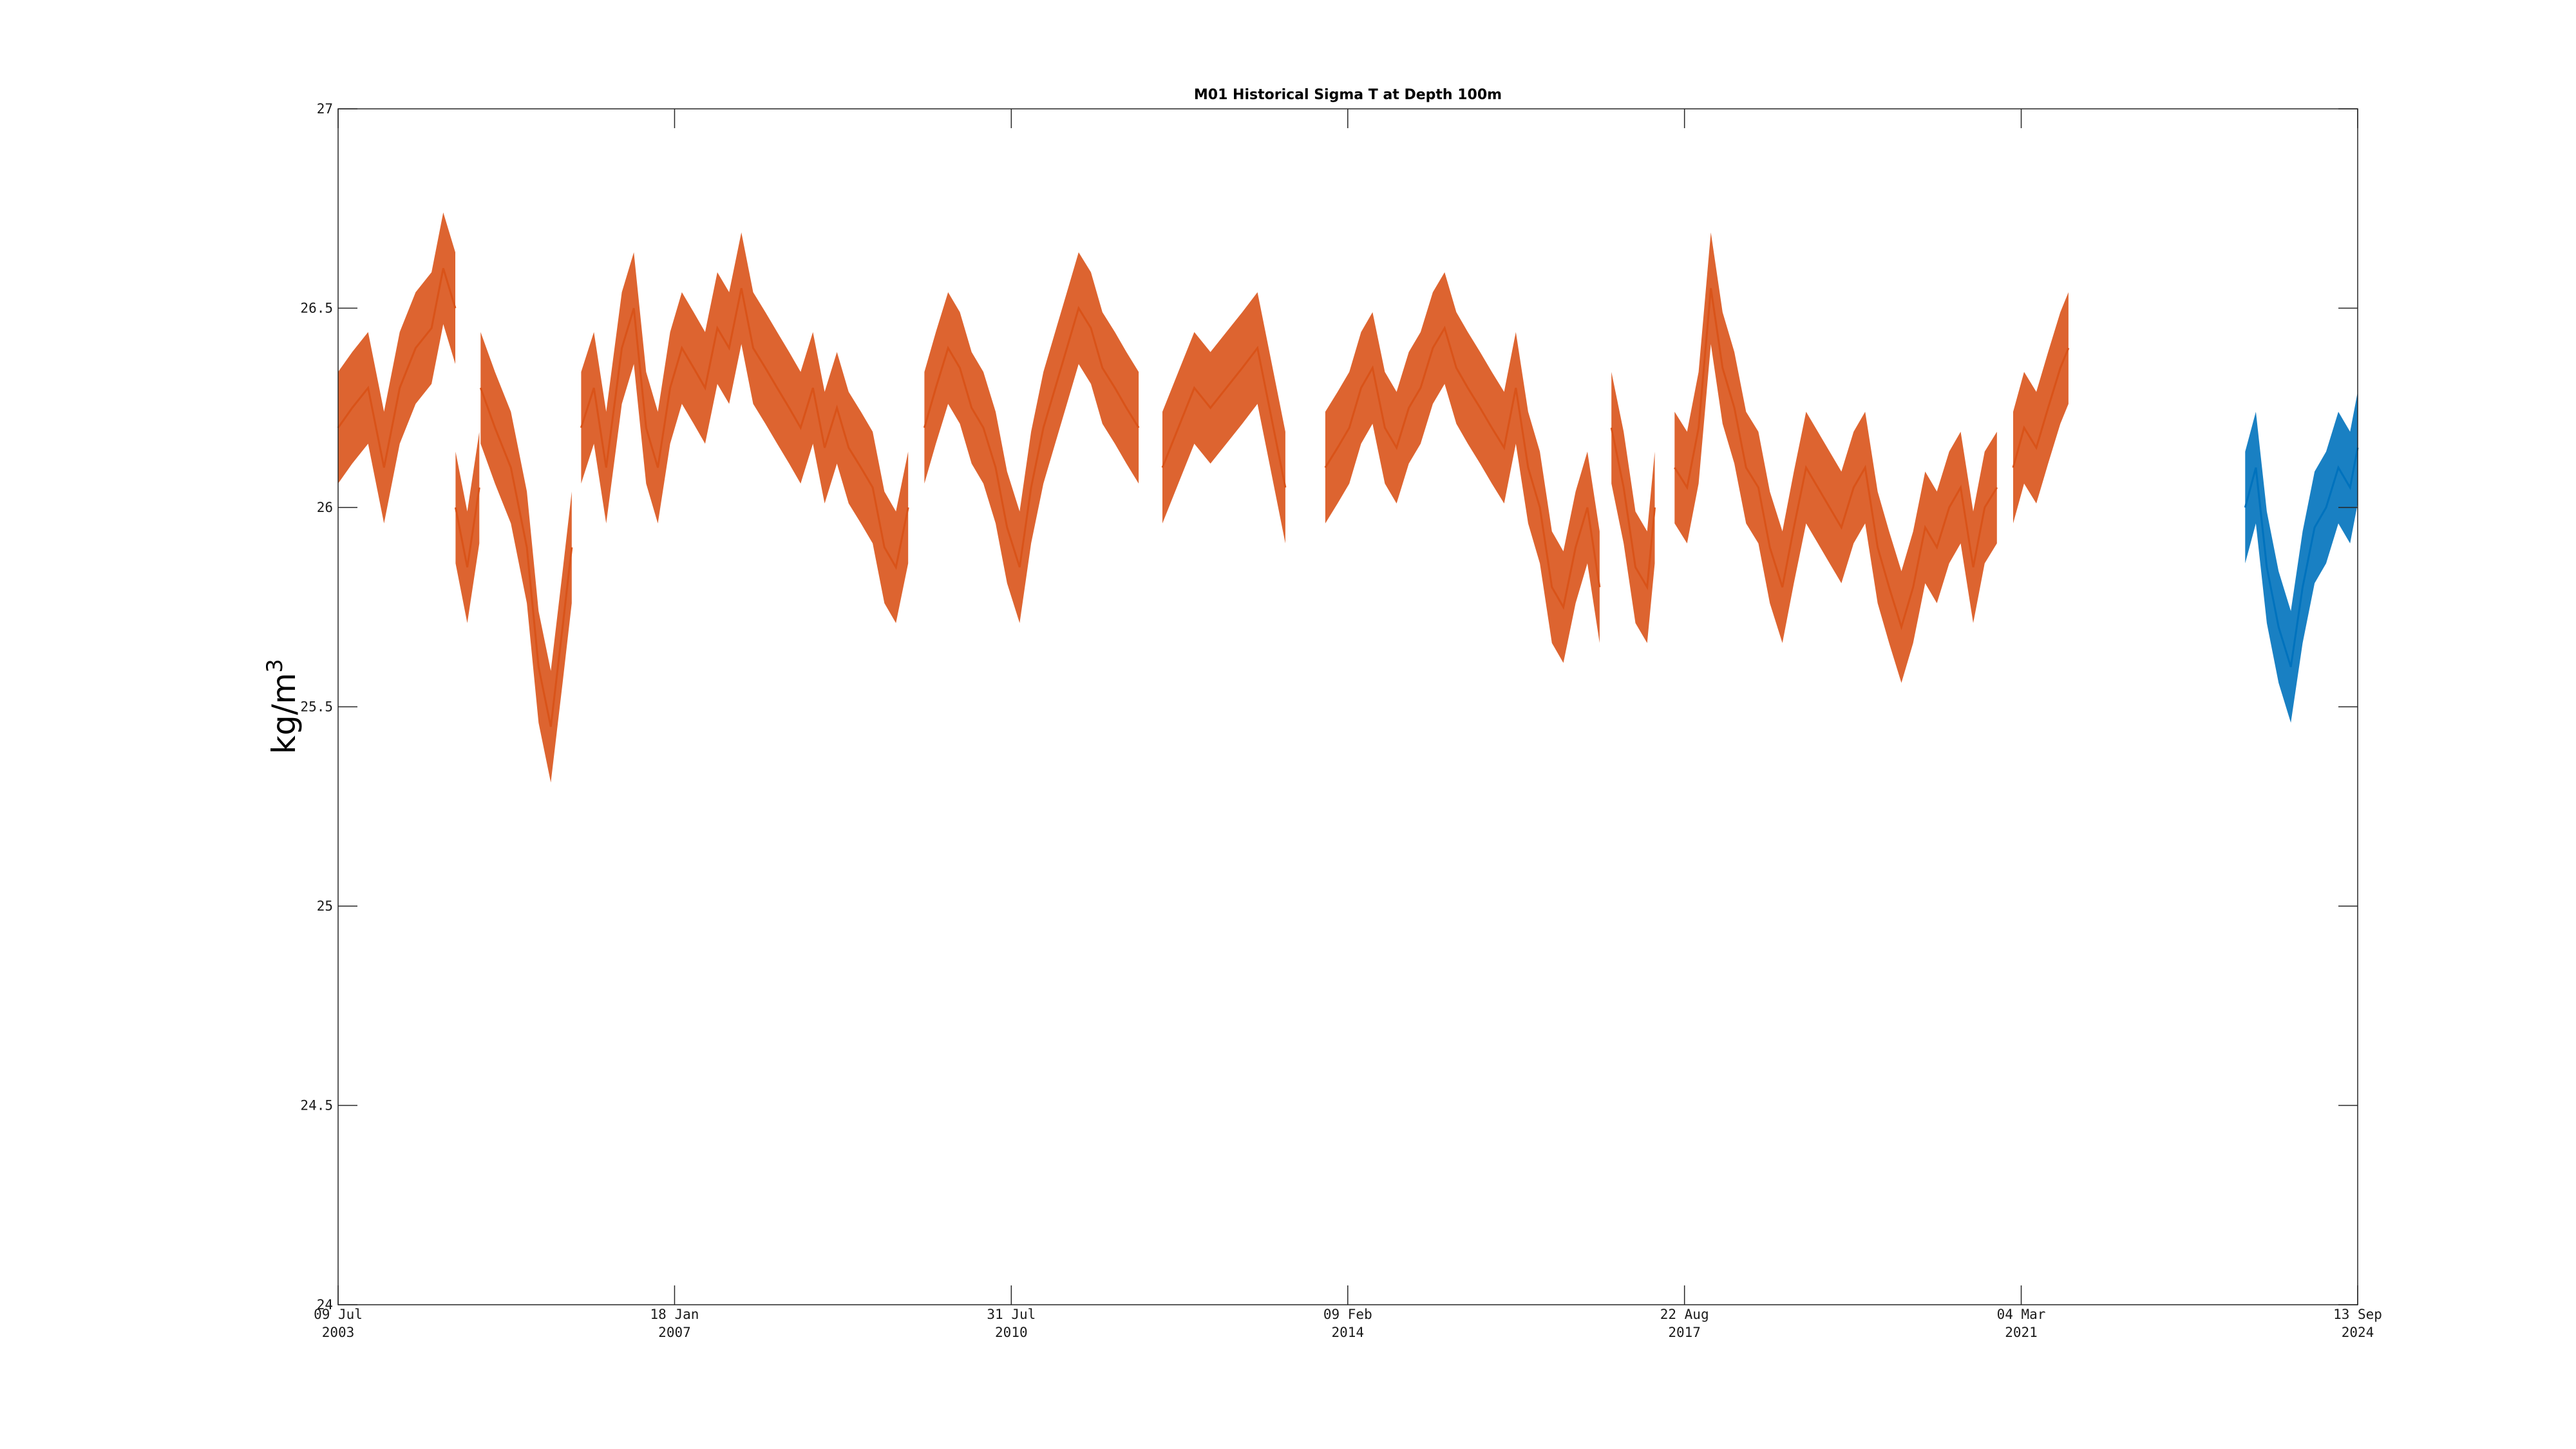  What do you see at coordinates (1684, 1315) in the screenshot?
I see `x-tick-label: 22 Aug` at bounding box center [1684, 1315].